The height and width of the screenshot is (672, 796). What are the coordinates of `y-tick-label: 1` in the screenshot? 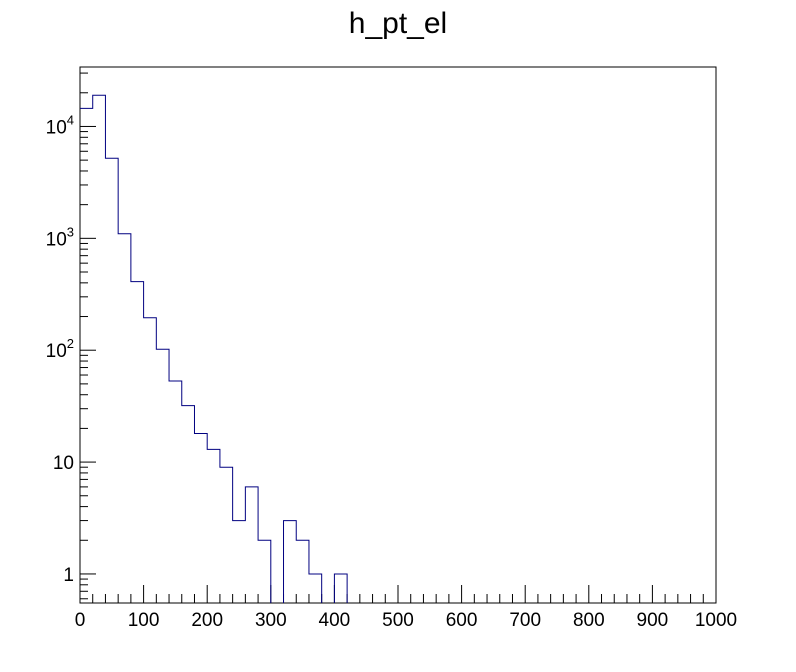 It's located at (68, 575).